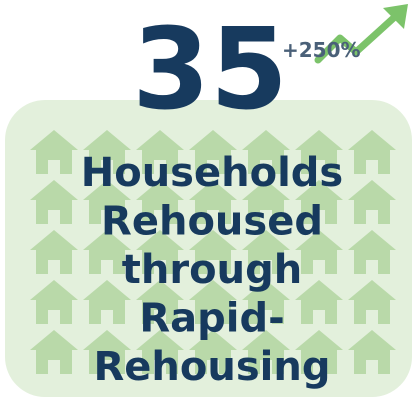 This screenshot has width=417, height=404. I want to click on caption-line: Rehousing, so click(212, 367).